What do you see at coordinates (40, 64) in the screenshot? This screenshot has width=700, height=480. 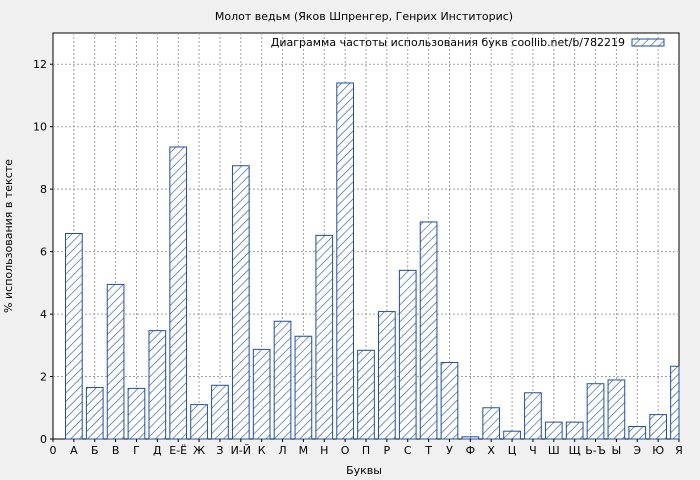 I see `y-tick-label: 12` at bounding box center [40, 64].